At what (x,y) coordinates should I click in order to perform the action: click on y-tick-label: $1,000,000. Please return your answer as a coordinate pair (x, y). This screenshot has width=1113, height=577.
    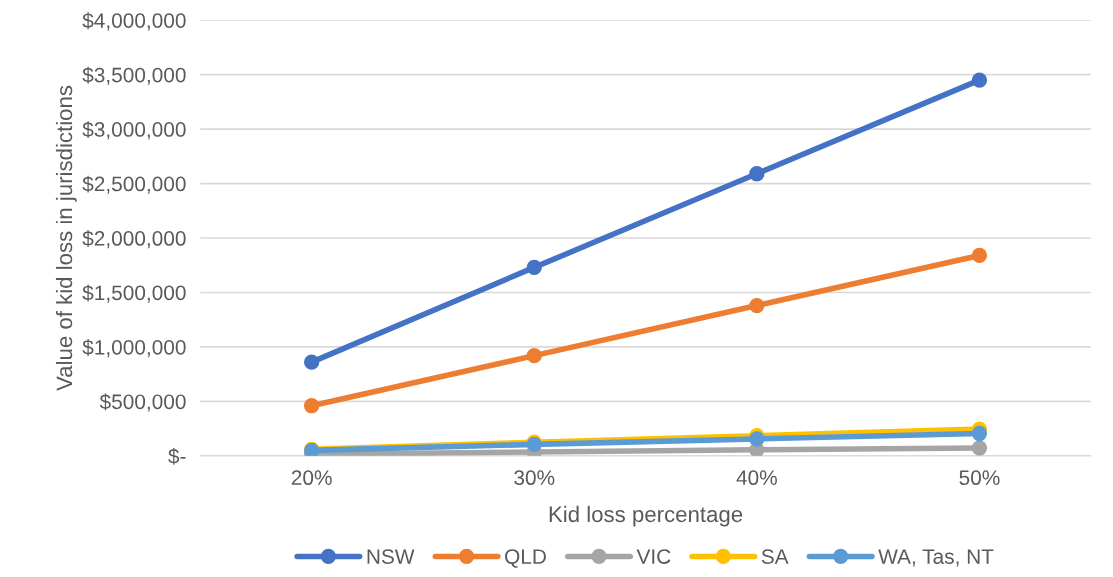
    Looking at the image, I should click on (134, 348).